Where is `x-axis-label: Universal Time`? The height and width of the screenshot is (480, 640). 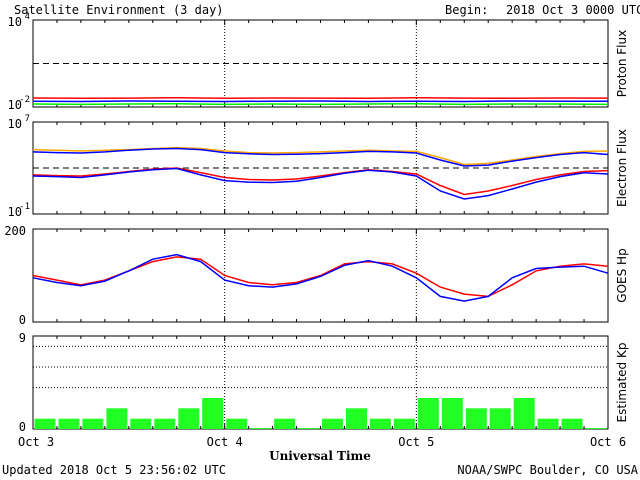
x-axis-label: Universal Time is located at coordinates (320, 456).